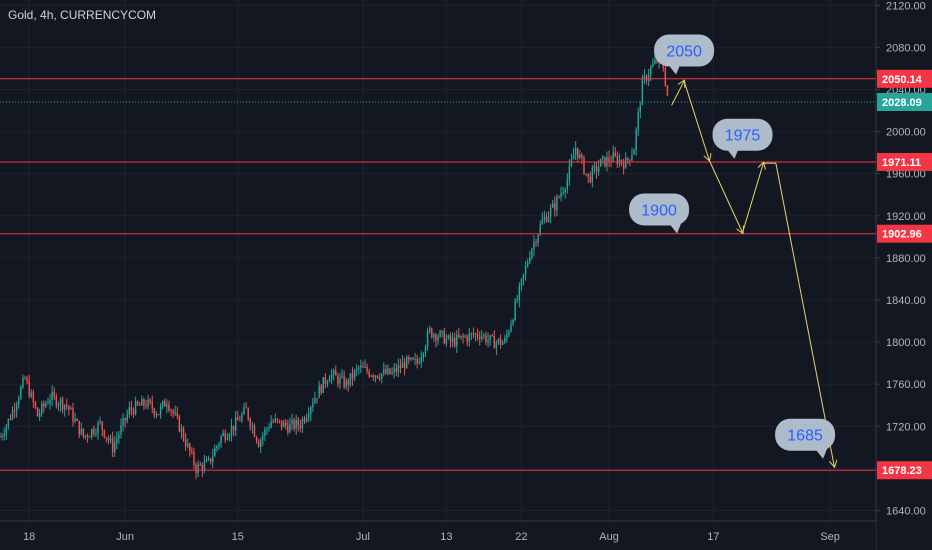  Describe the element at coordinates (902, 471) in the screenshot. I see `level-axis-label: 1678.23` at that location.